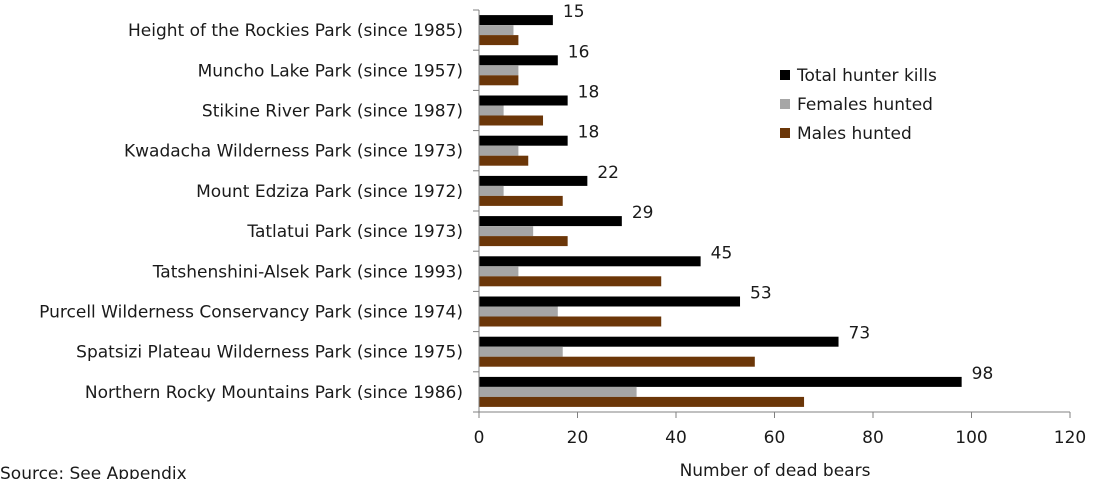 The width and height of the screenshot is (1102, 479). Describe the element at coordinates (873, 438) in the screenshot. I see `x-tick-label: 80` at that location.